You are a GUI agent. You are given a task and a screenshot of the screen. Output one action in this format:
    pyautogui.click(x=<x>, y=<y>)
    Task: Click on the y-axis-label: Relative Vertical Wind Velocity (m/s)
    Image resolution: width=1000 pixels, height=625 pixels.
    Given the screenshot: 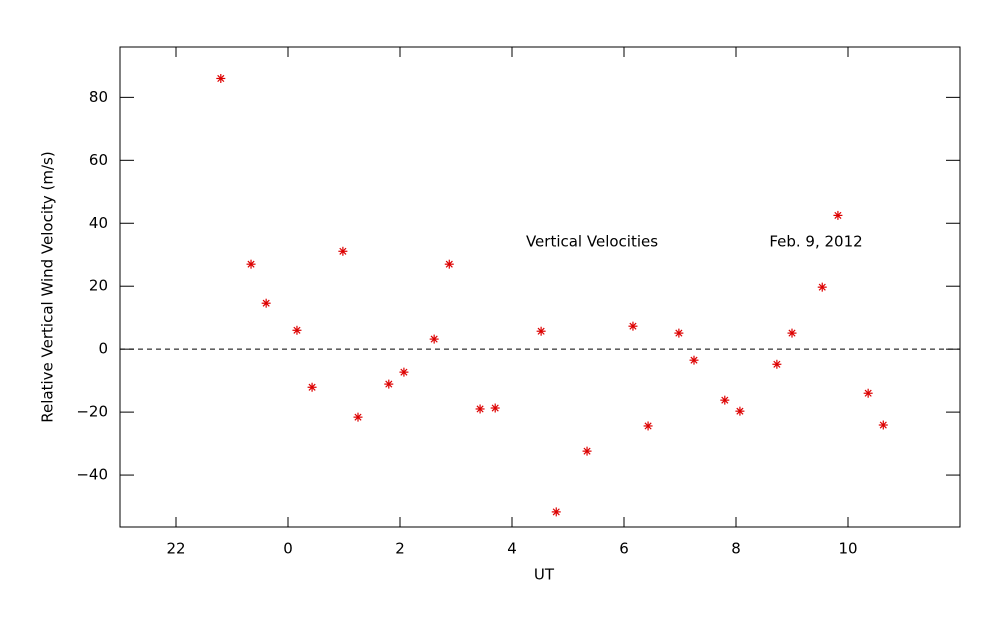 What is the action you would take?
    pyautogui.click(x=48, y=286)
    